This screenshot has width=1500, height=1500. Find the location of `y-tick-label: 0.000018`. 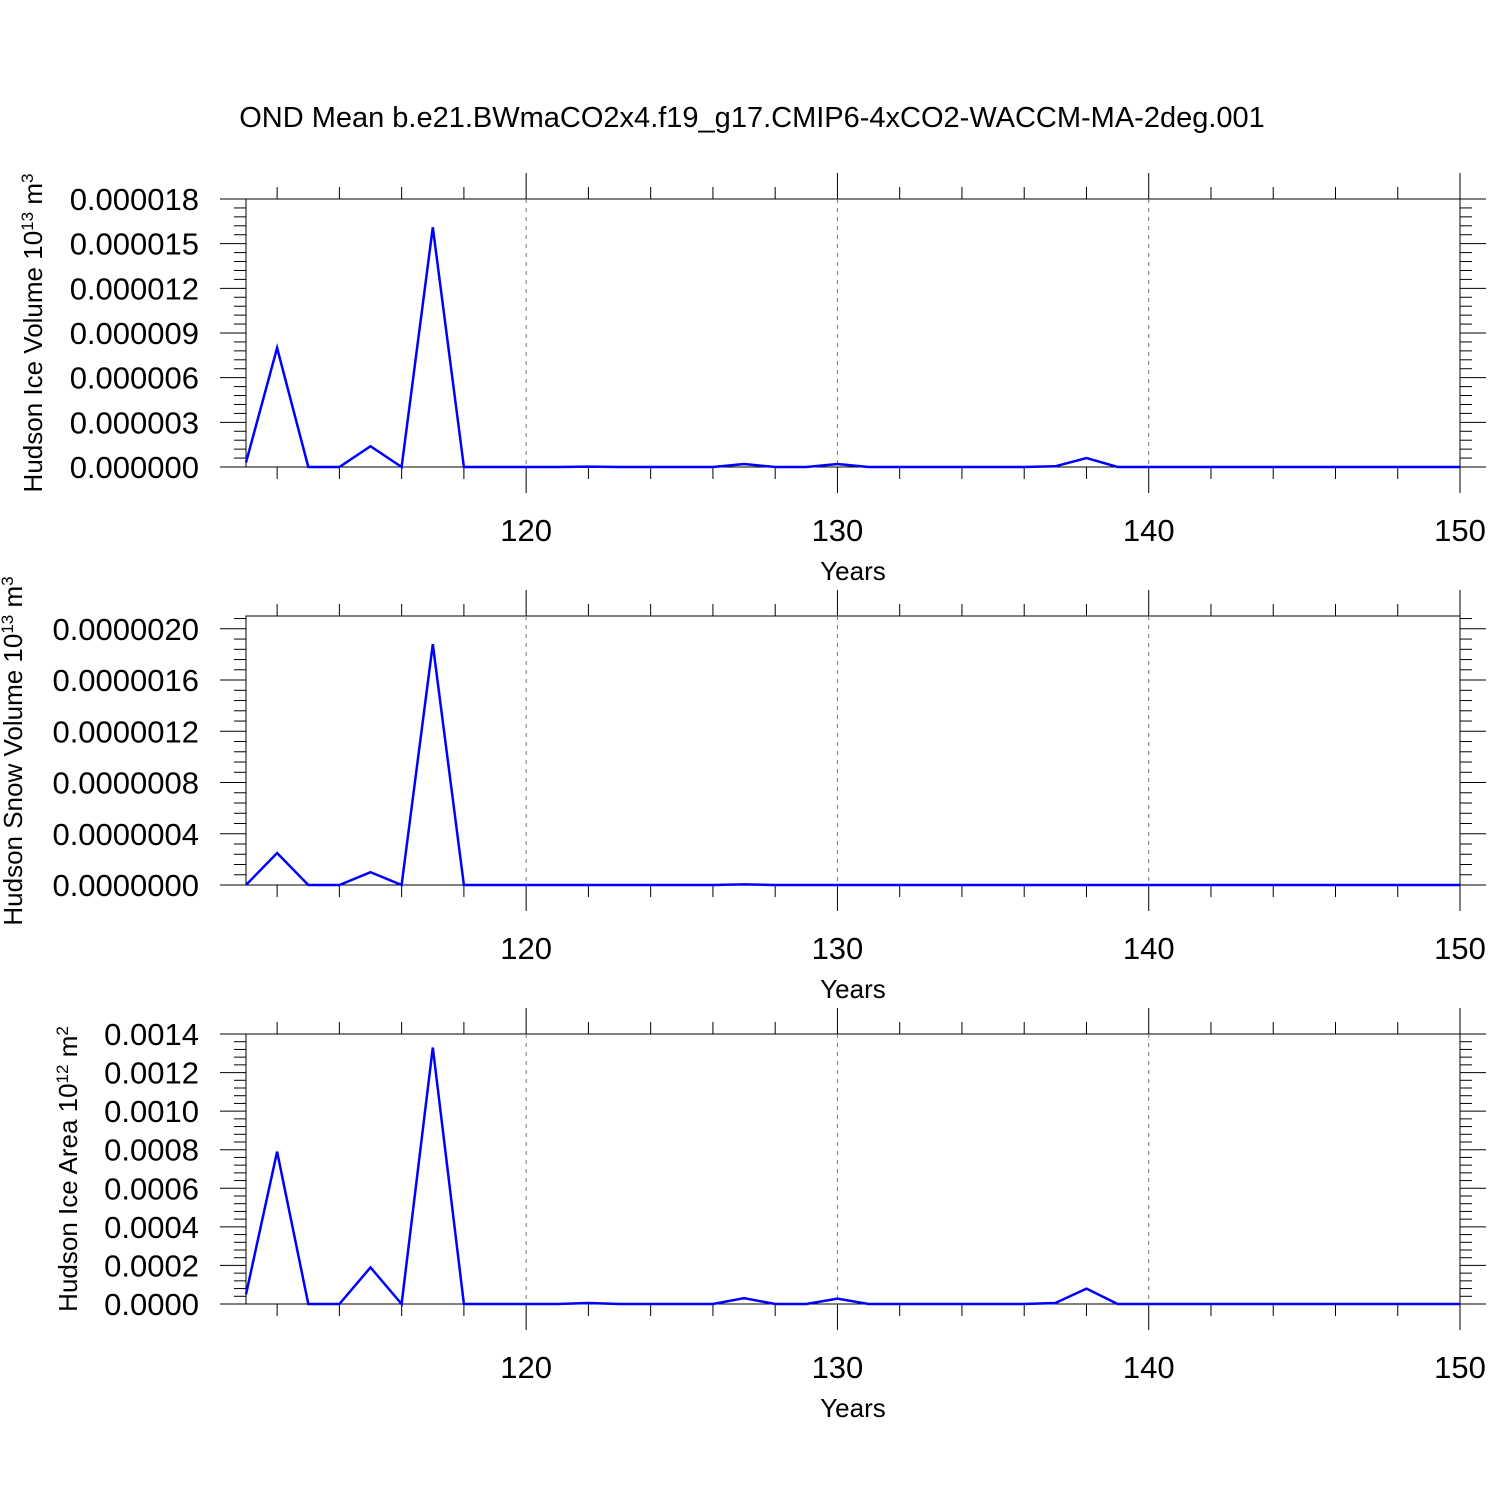

y-tick-label: 0.000018 is located at coordinates (134, 199).